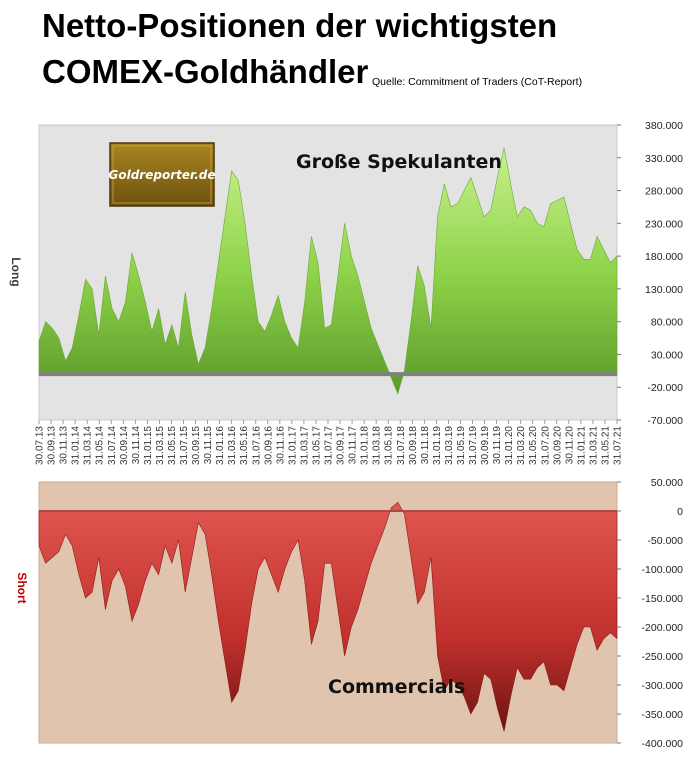 This screenshot has width=688, height=766. What do you see at coordinates (497, 445) in the screenshot?
I see `x-tick-label: 30.11.19` at bounding box center [497, 445].